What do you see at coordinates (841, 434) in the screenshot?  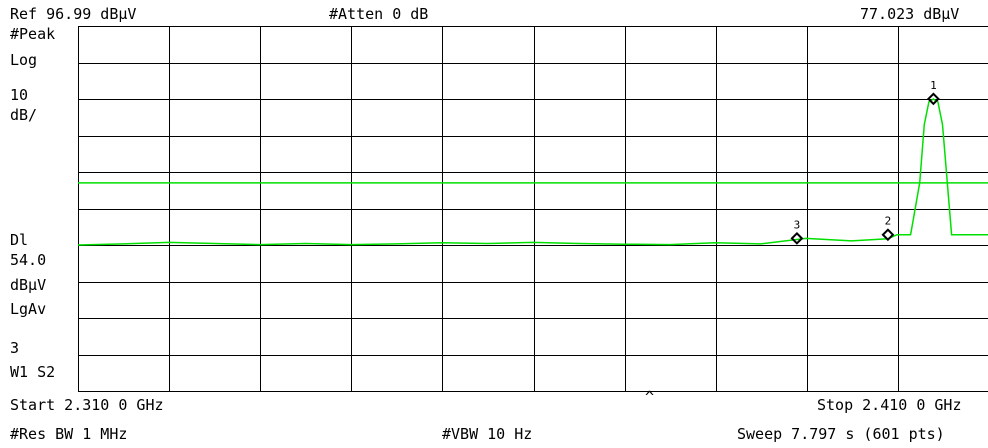 I see `sweep-time: Sweep 7.797 s (601 pts)` at bounding box center [841, 434].